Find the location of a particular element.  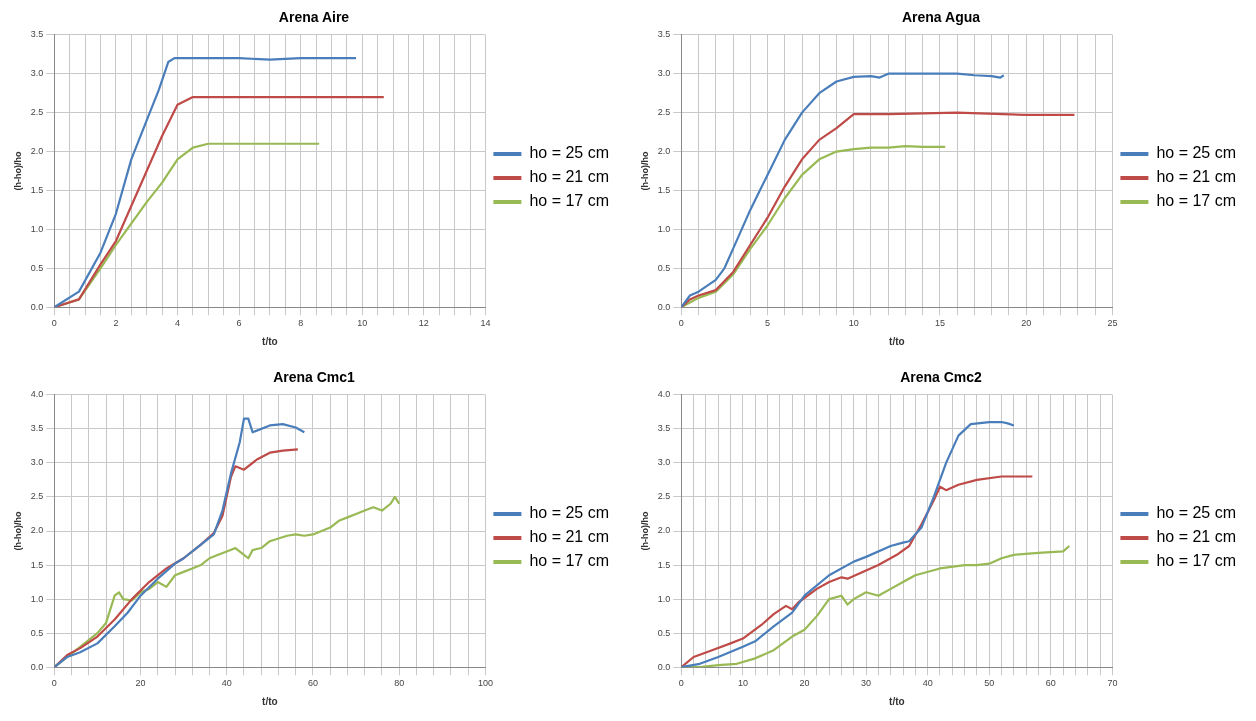

x-tick-label: 100 is located at coordinates (485, 683).